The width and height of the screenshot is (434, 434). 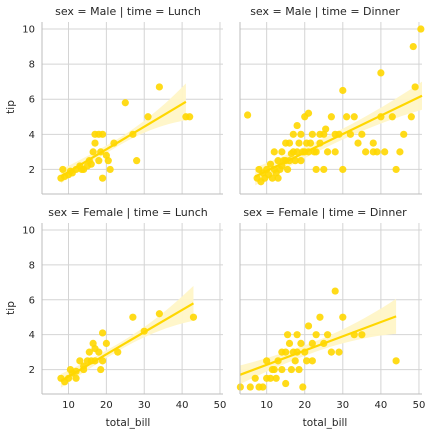 I want to click on panel-title: sex = Female | time = Dinner, so click(x=325, y=212).